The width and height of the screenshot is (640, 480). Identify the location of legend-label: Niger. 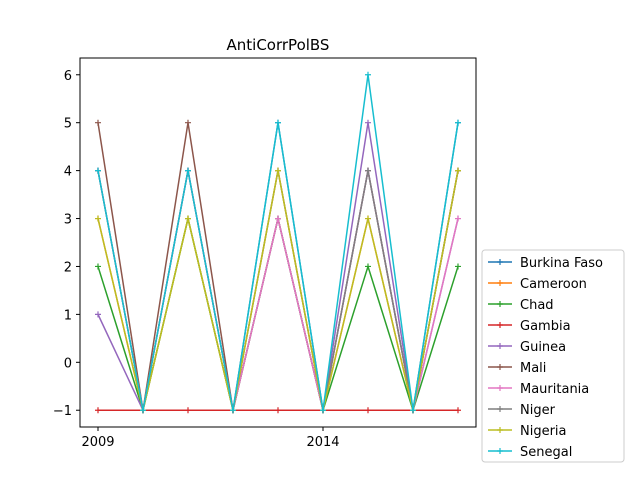
(538, 410).